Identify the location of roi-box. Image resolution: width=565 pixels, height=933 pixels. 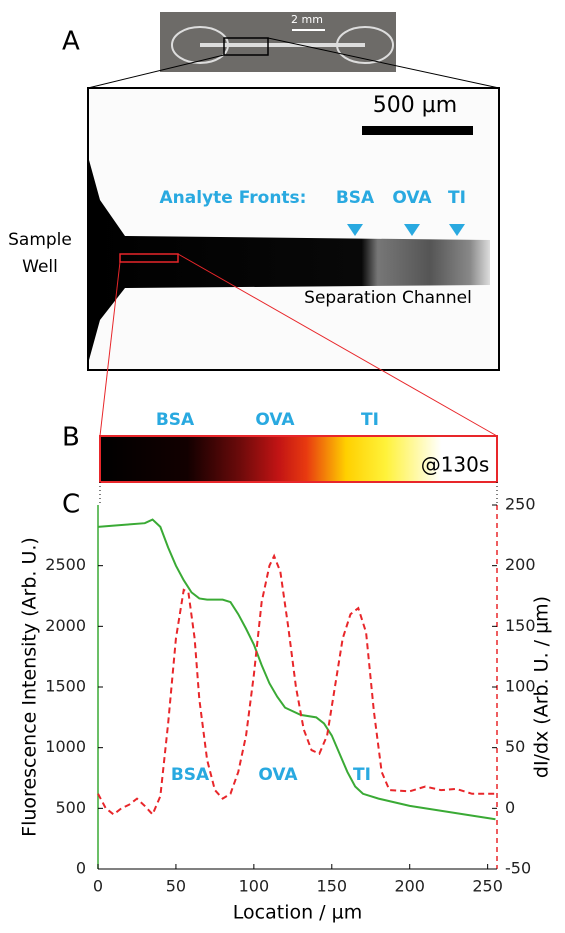
(149, 258).